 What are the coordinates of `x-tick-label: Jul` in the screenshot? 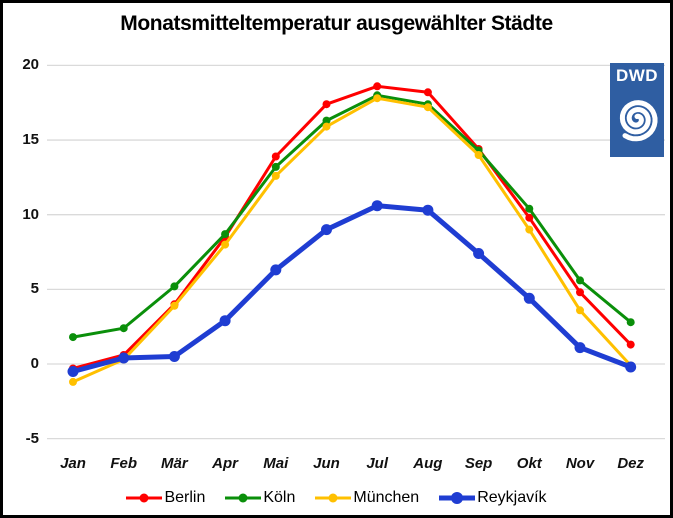 It's located at (377, 463).